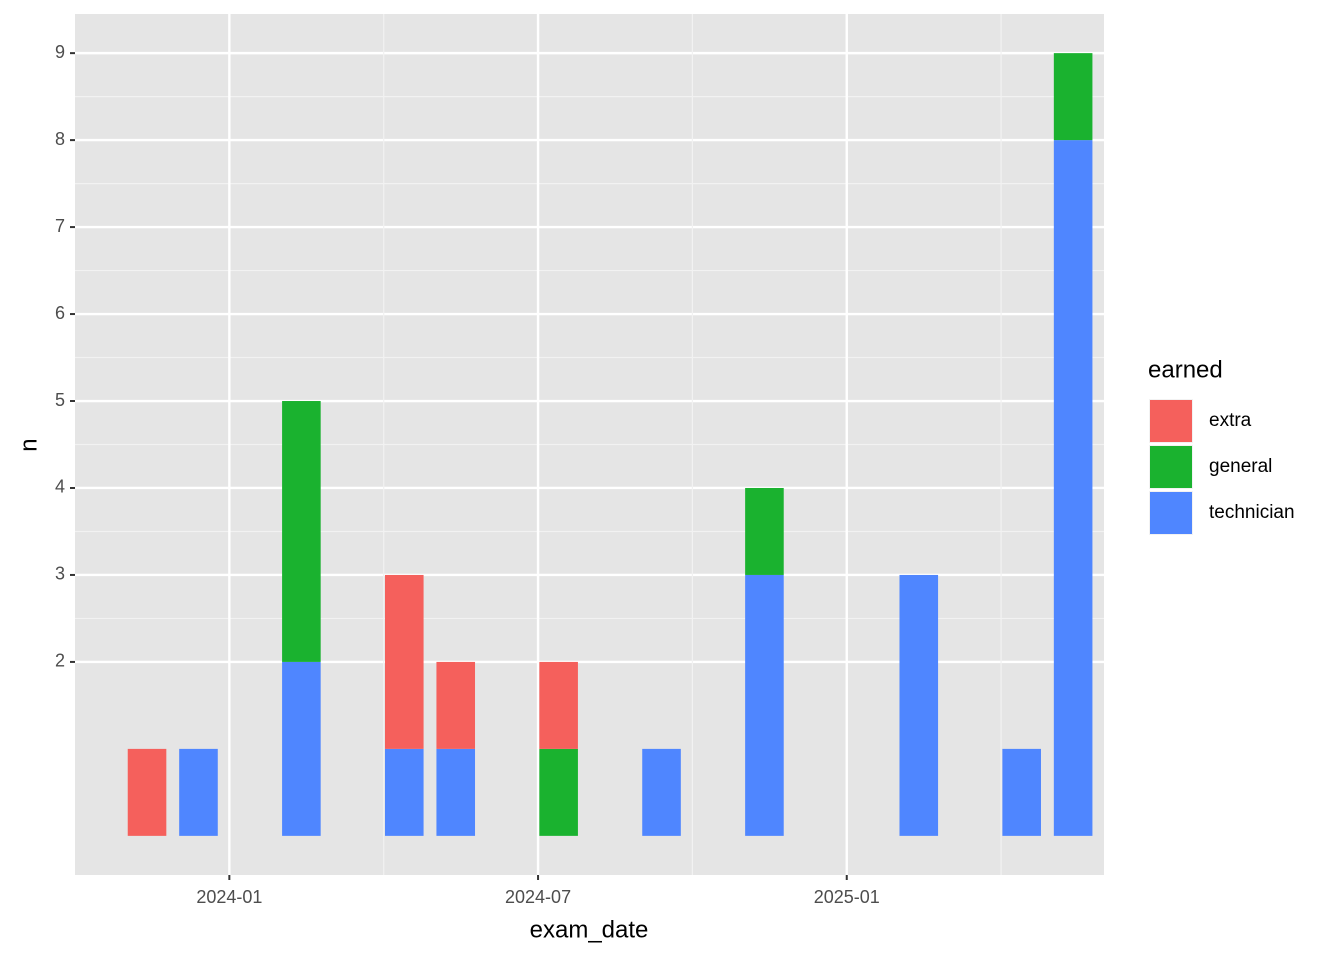  I want to click on y-tick-label: 8, so click(60, 139).